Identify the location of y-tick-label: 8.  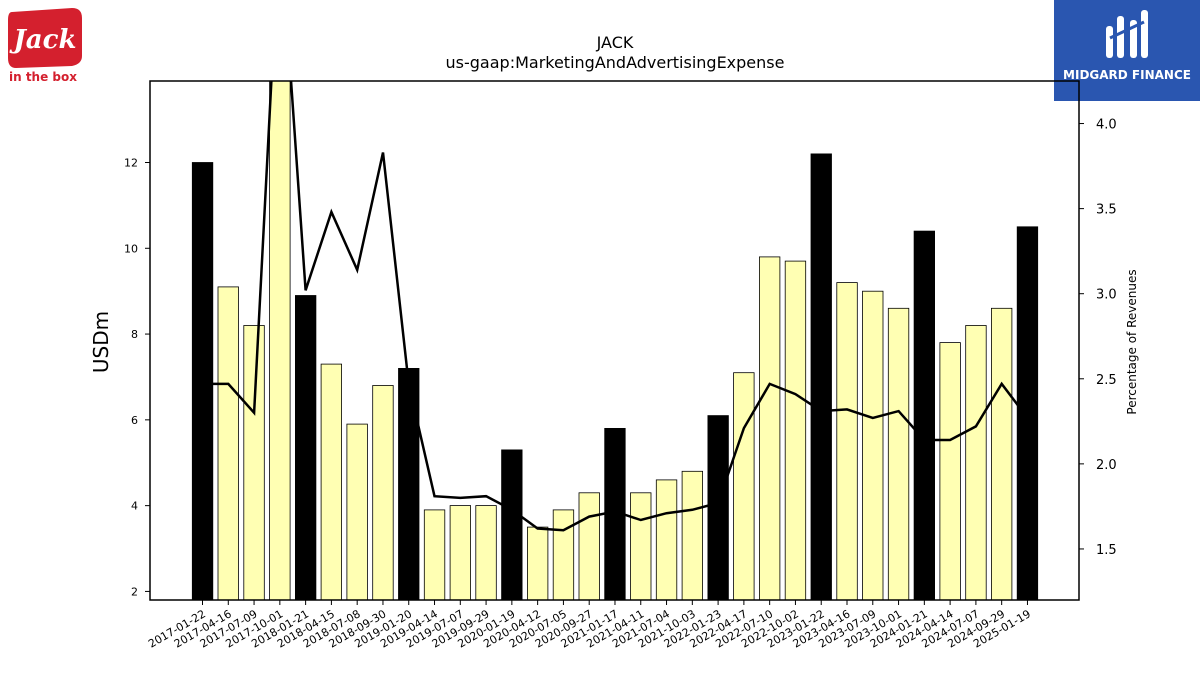
(134, 334).